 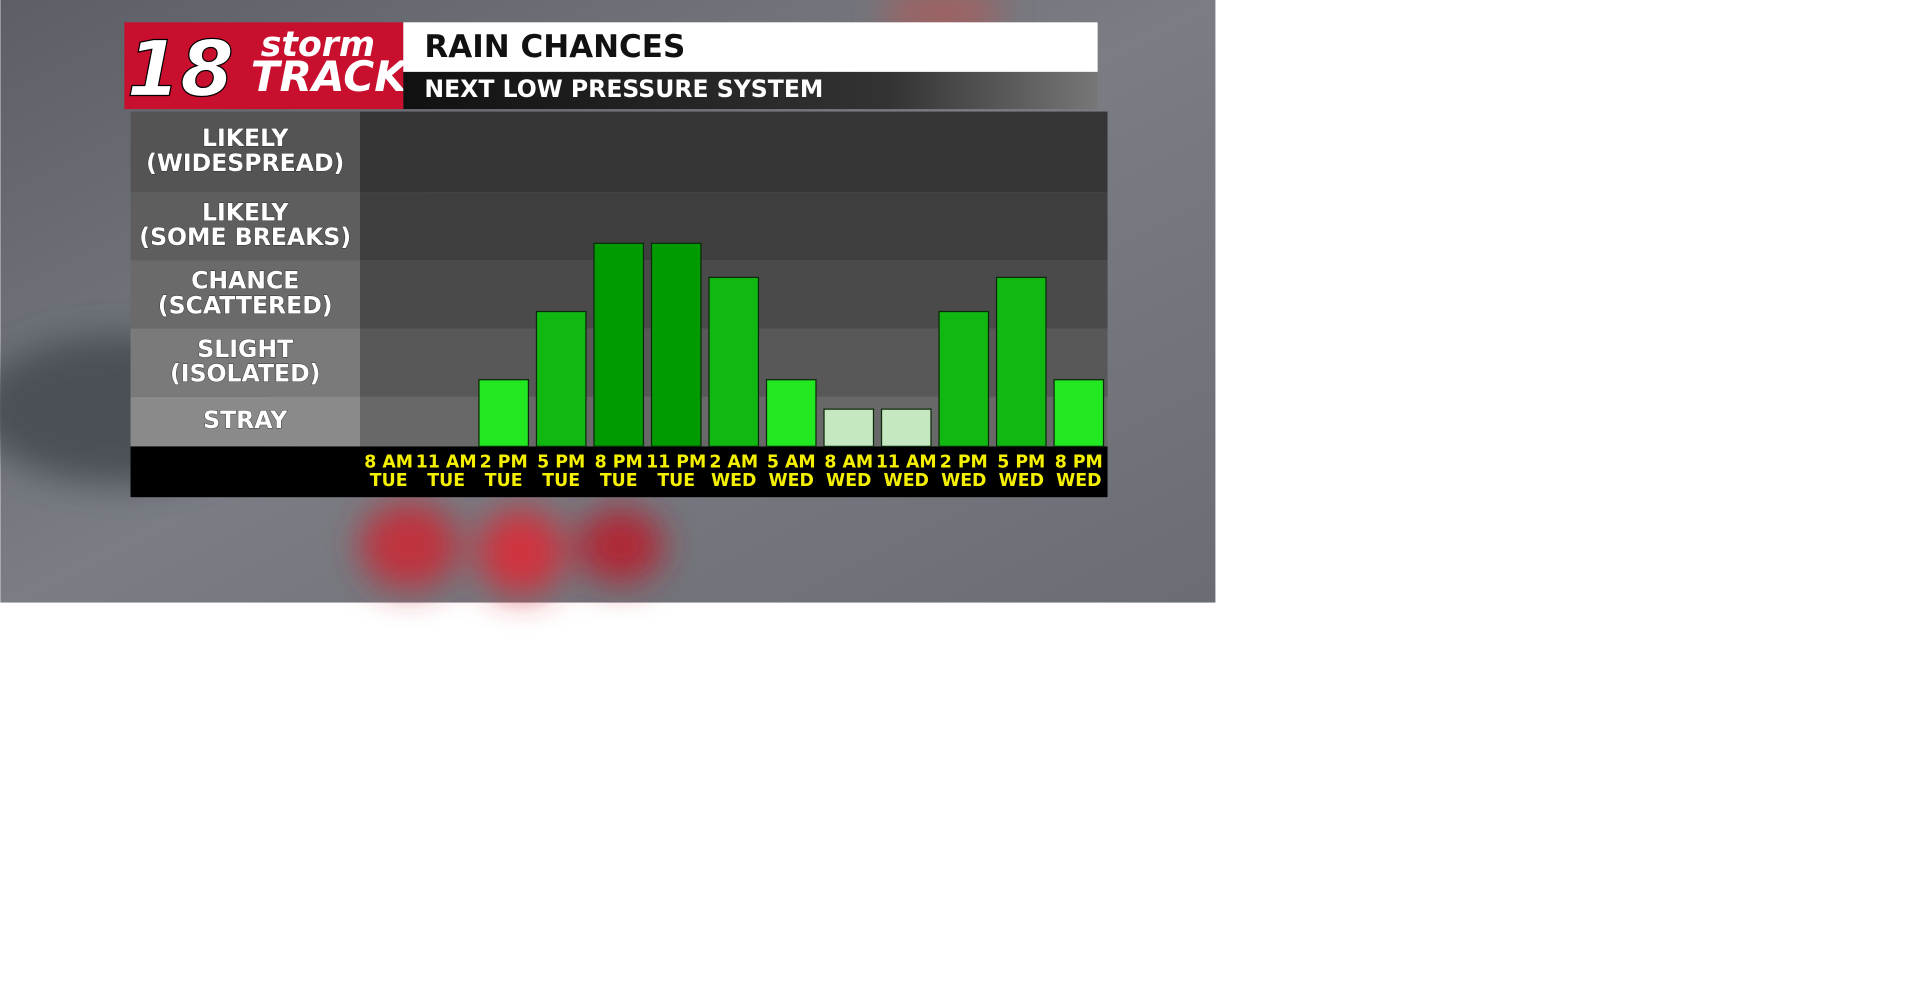 I want to click on y-level-label: STRAY, so click(x=245, y=420).